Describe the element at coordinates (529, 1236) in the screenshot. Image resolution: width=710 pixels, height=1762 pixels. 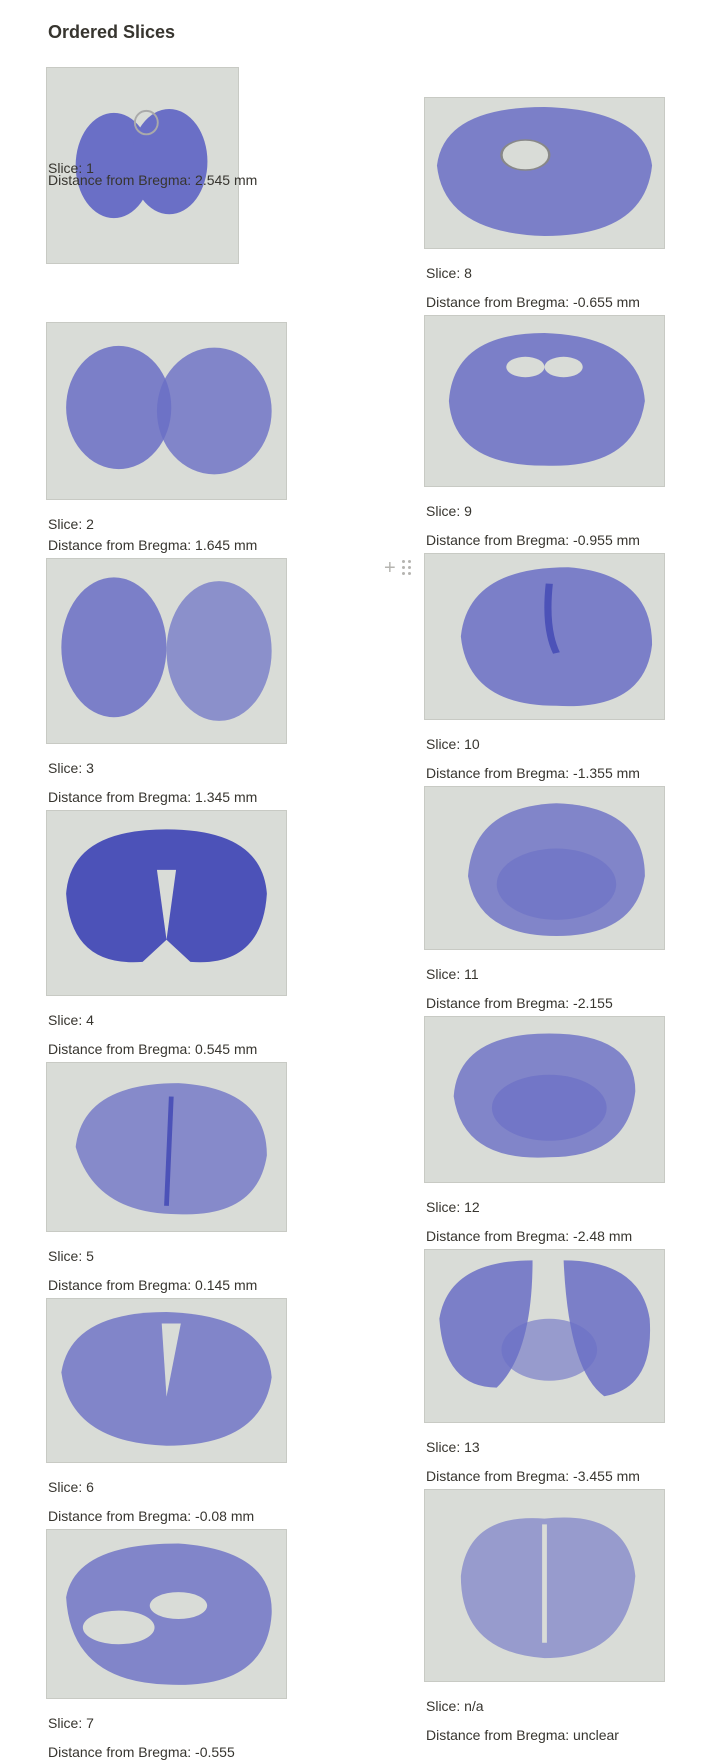
I see `bregma-distance-label: Distance from Bregma: -2.48 mm` at that location.